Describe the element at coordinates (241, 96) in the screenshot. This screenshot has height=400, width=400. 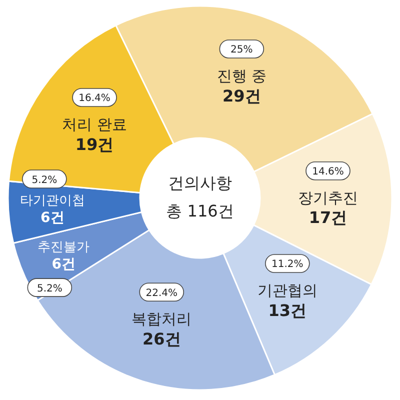
I see `data-label: 29건` at that location.